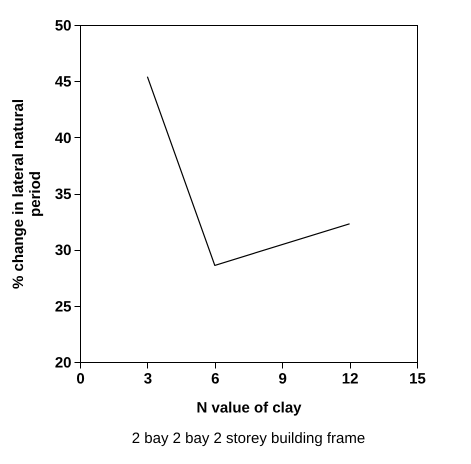  I want to click on y-tick-label: 30, so click(63, 251).